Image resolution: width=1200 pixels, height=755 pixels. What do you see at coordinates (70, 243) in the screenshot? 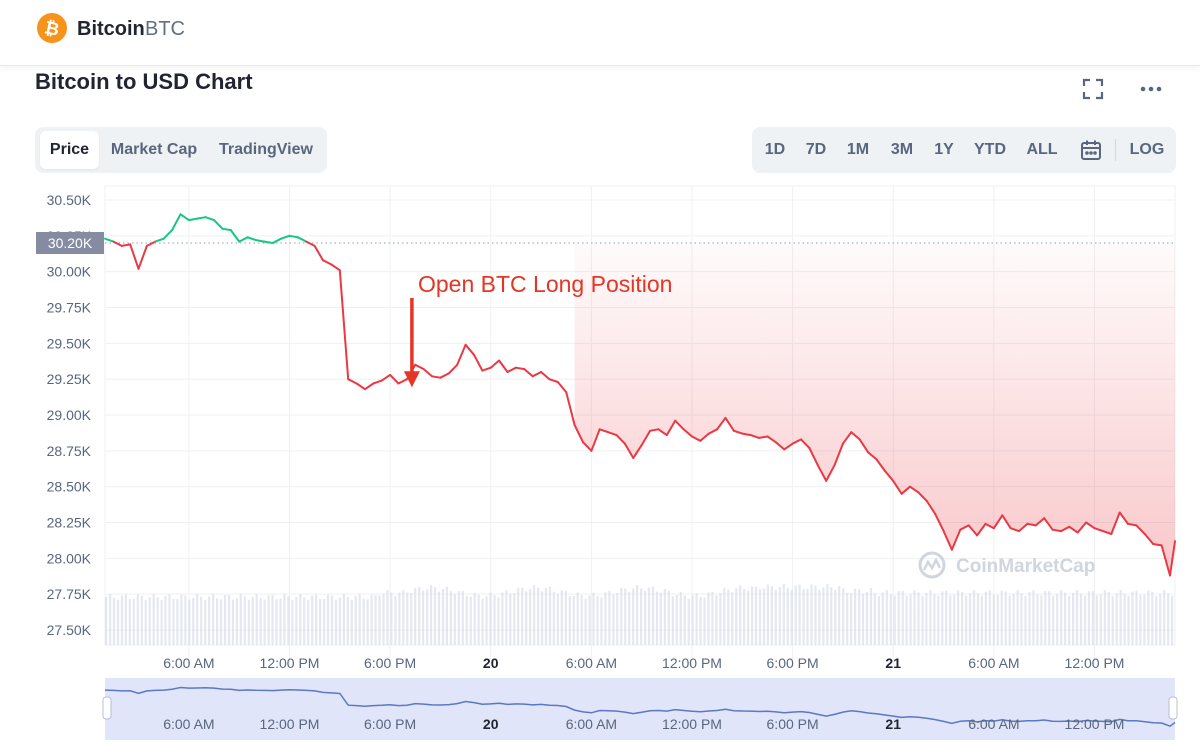
I see `current-price-label: 30.20K` at bounding box center [70, 243].